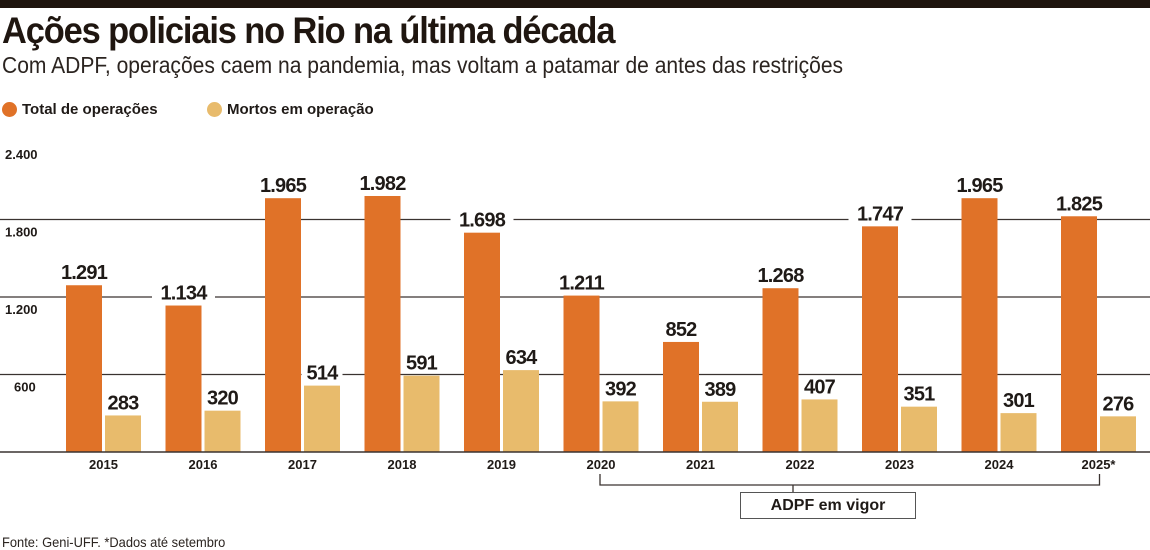  I want to click on legend-label: Total de operações, so click(90, 109).